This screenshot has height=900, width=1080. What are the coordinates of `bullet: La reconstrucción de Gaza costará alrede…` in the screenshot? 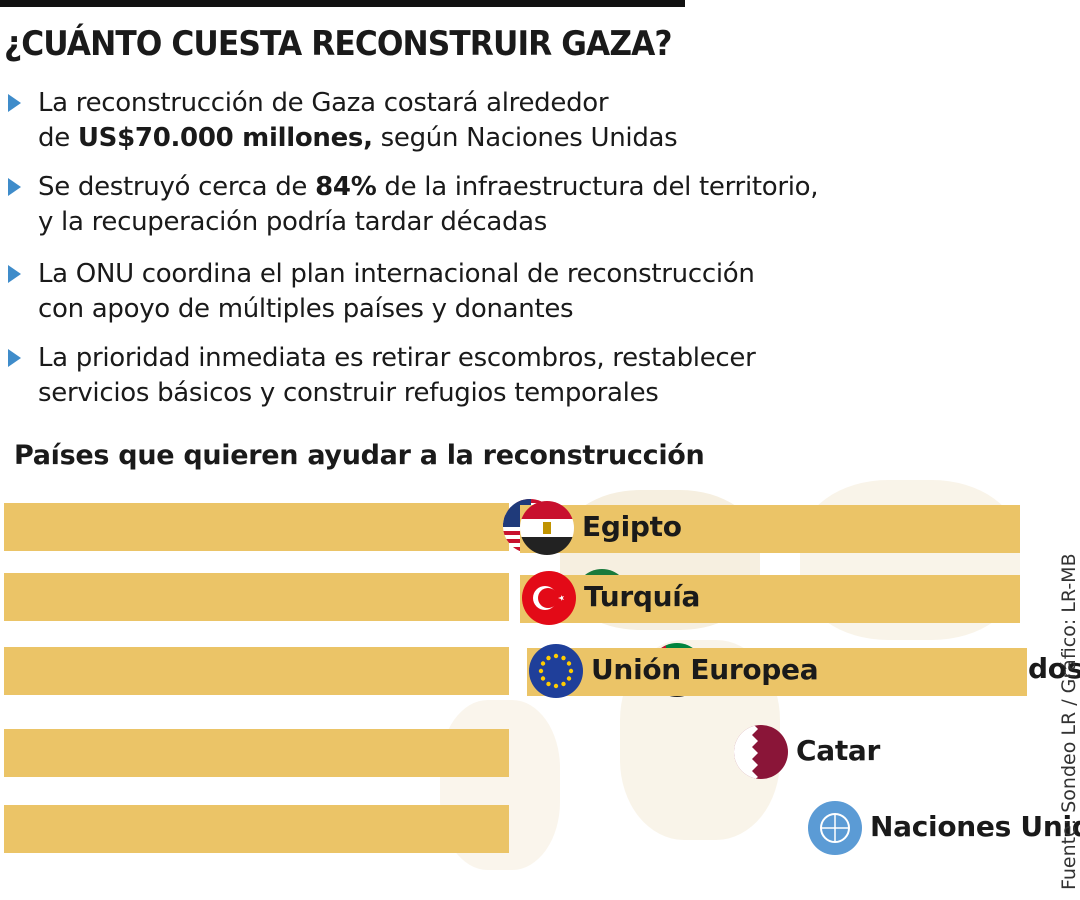 It's located at (343, 121).